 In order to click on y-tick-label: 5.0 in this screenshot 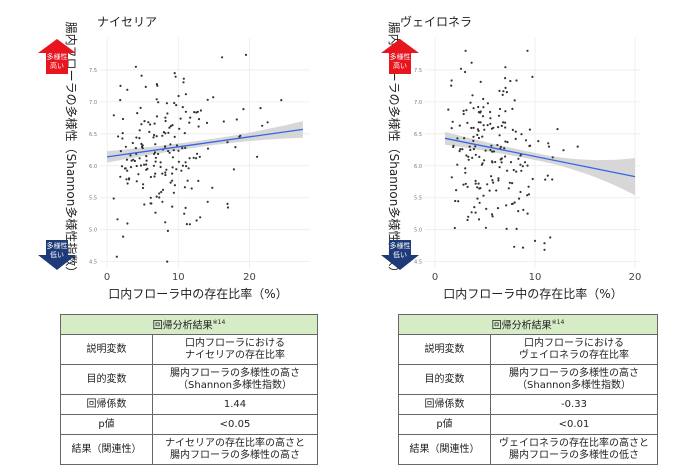, I will do `click(93, 231)`.